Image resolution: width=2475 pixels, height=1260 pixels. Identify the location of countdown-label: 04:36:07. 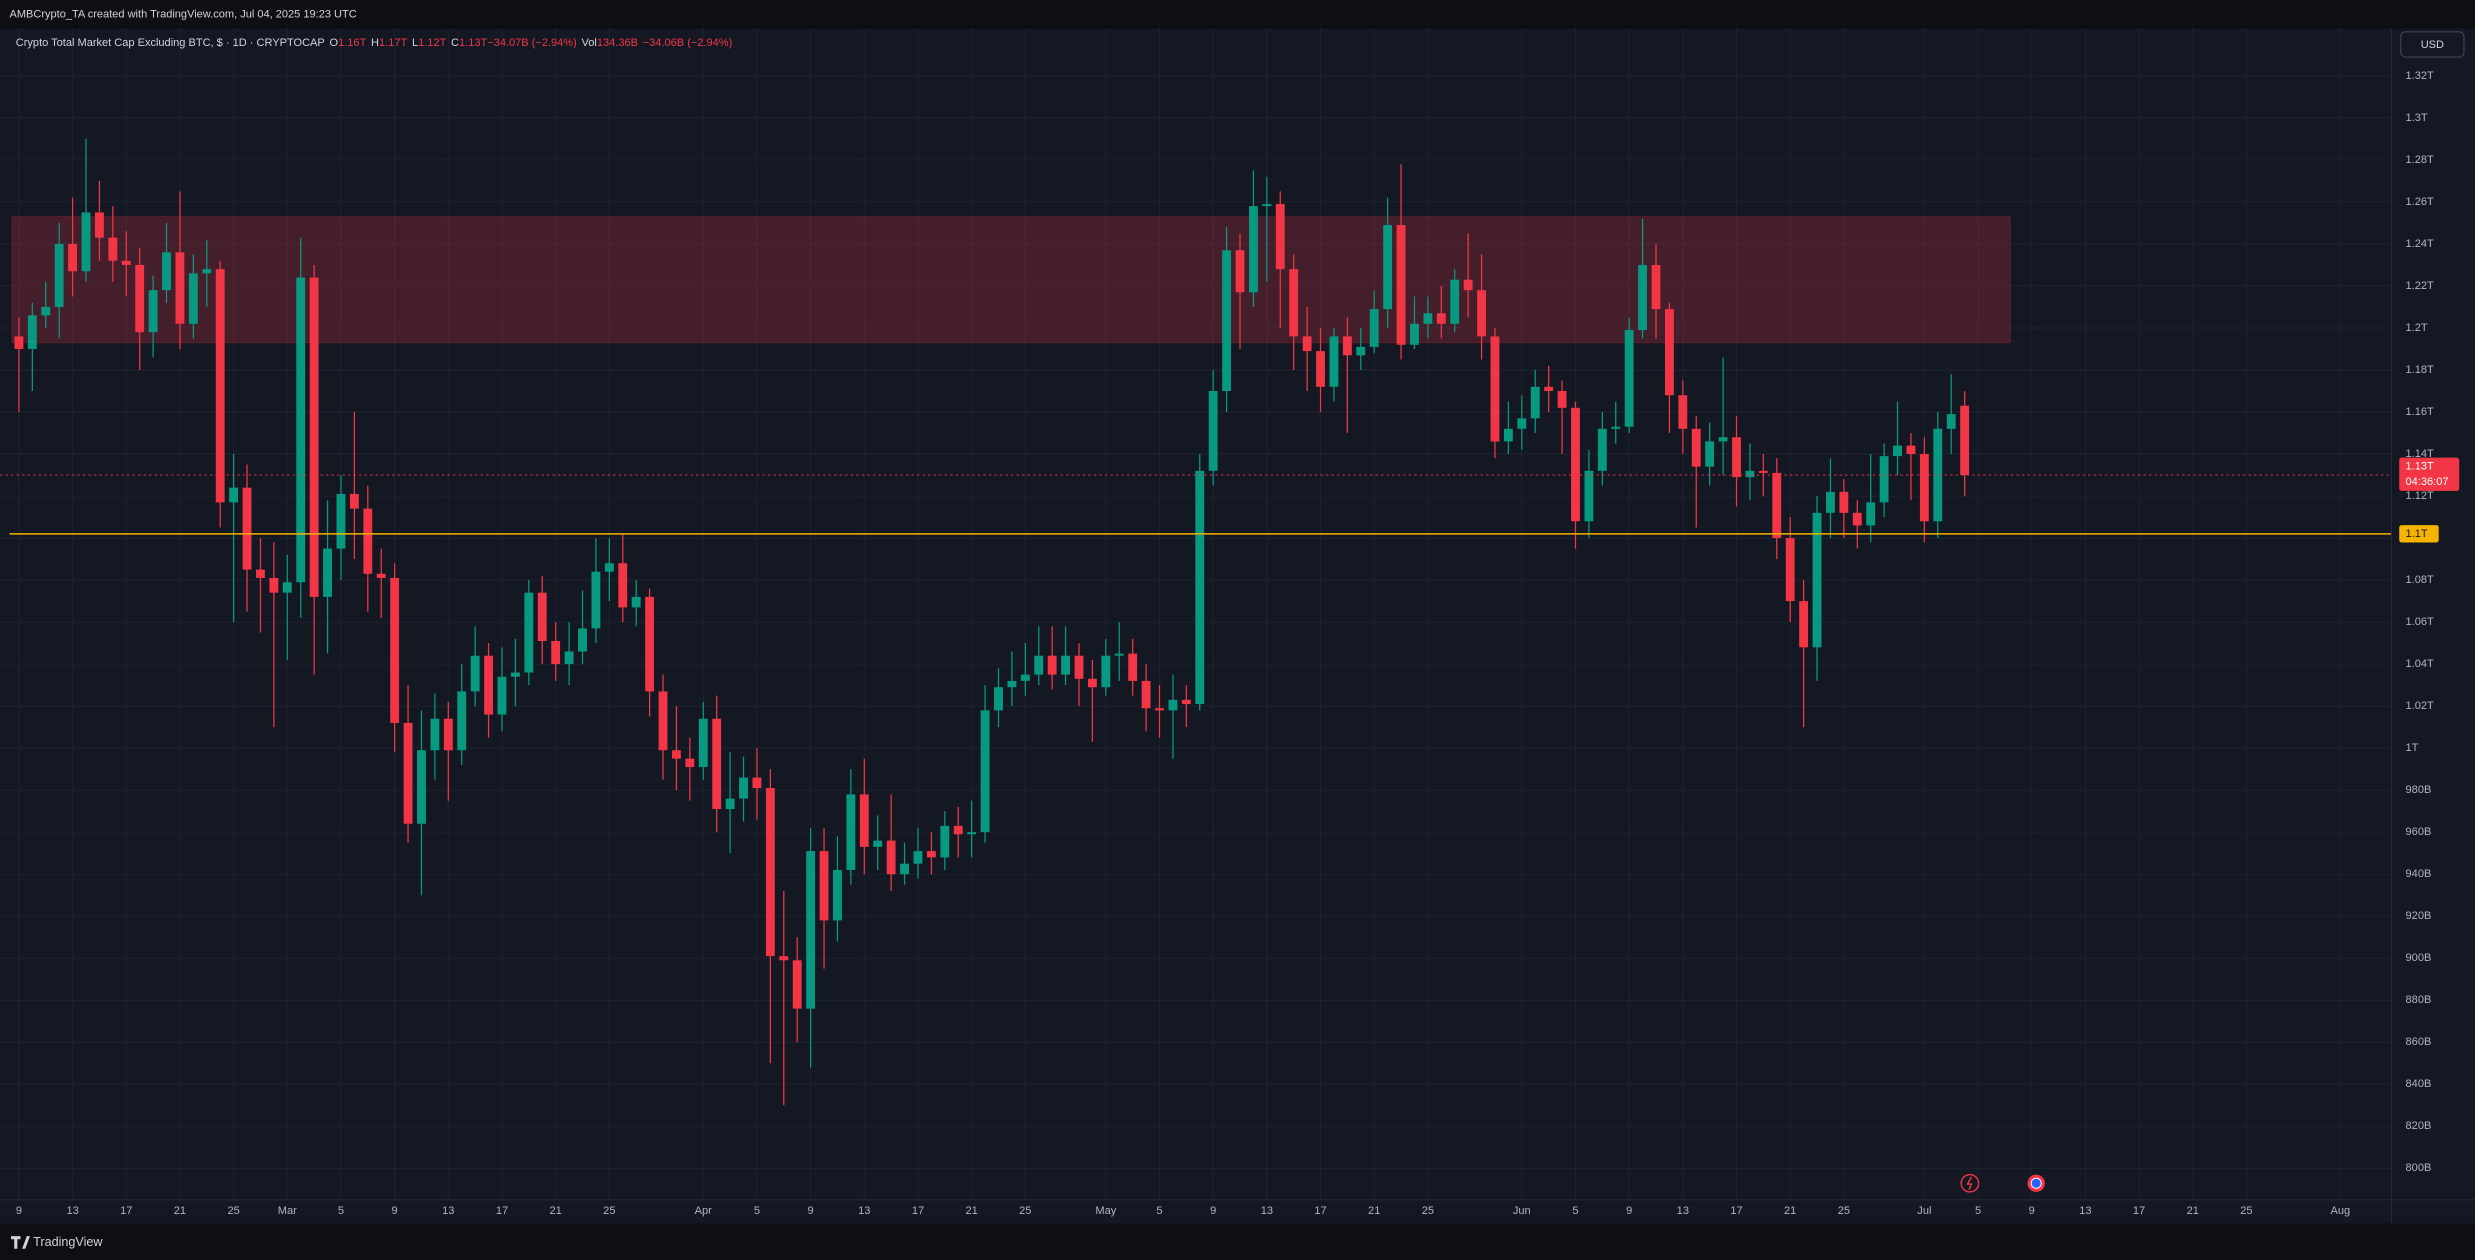
(2427, 482).